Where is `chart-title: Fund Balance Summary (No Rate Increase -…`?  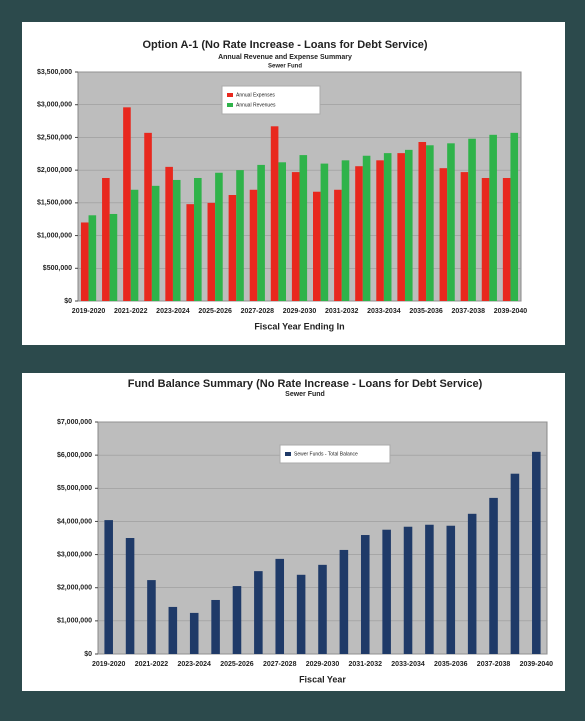
chart-title: Fund Balance Summary (No Rate Increase -… is located at coordinates (305, 384).